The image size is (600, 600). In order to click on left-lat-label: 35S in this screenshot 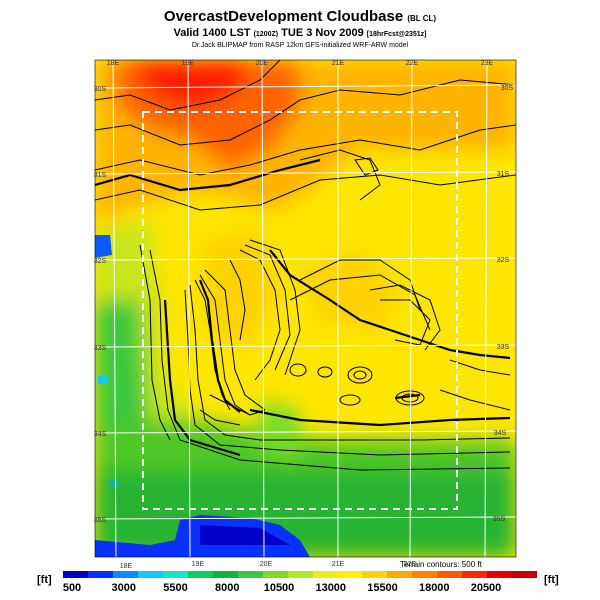, I will do `click(100, 520)`.